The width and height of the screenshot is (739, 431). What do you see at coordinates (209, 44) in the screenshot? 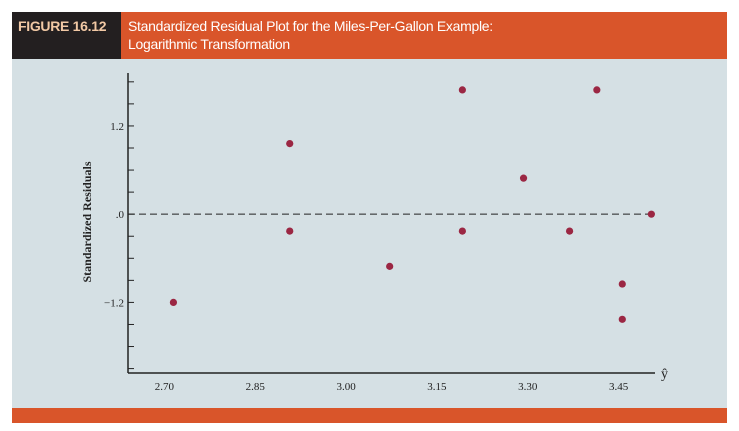
I see `title-line-2: Logarithmic Transformation` at bounding box center [209, 44].